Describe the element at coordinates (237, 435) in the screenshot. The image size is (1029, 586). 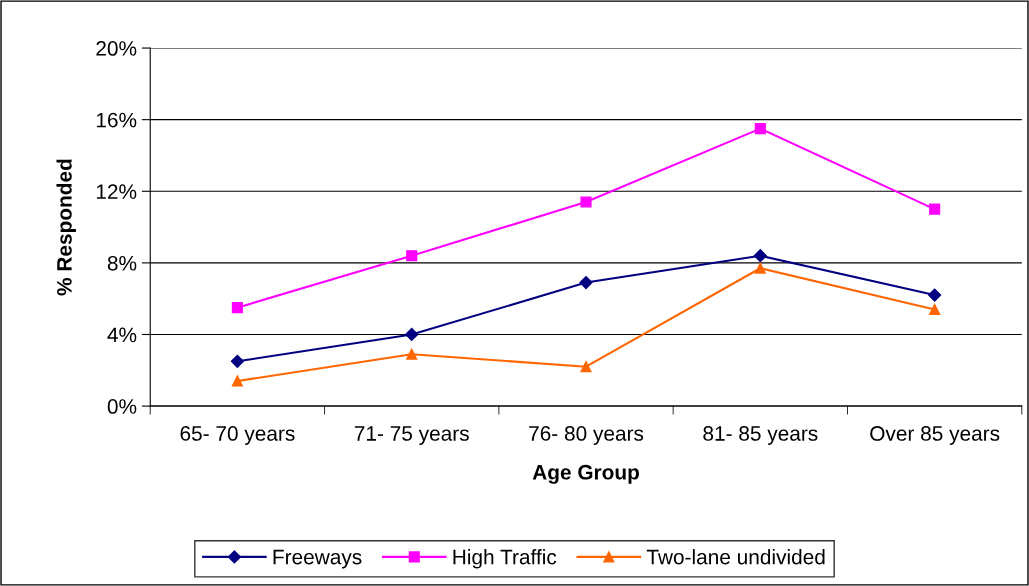
I see `x-tick-label: 65- 70 years` at that location.